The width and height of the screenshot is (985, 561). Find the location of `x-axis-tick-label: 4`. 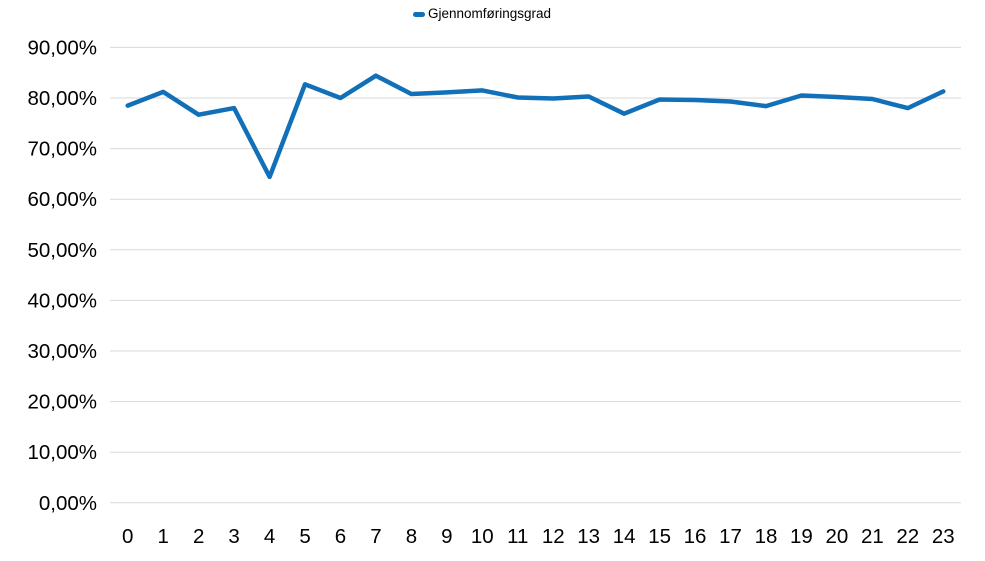

x-axis-tick-label: 4 is located at coordinates (269, 536).